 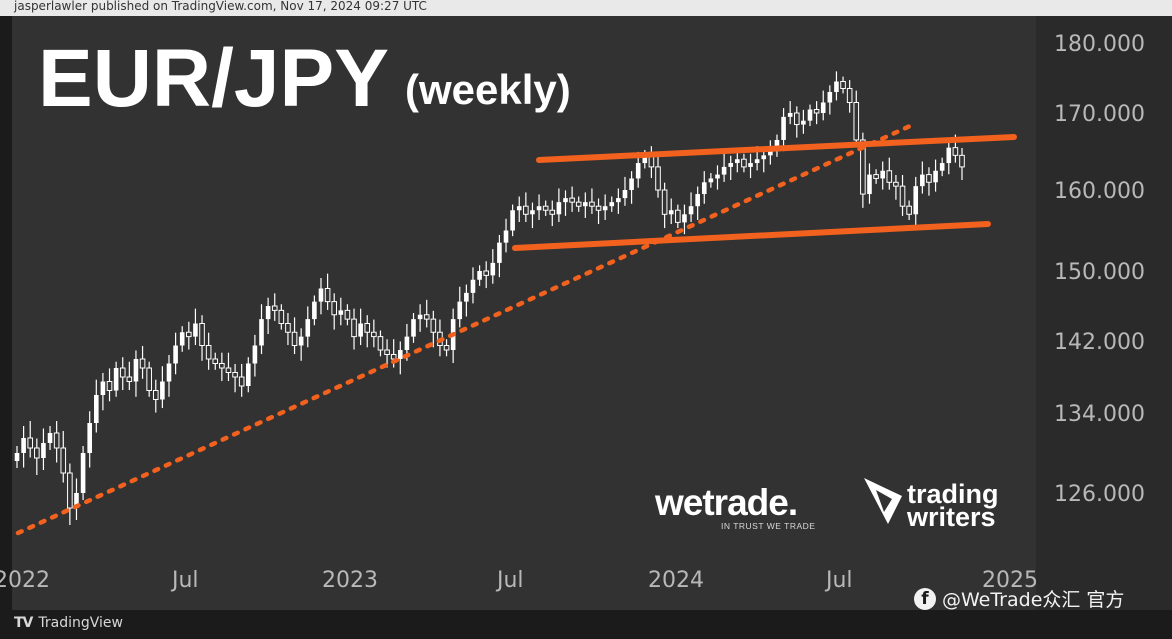 I want to click on tradingview-logo-icon: TV, so click(x=23, y=623).